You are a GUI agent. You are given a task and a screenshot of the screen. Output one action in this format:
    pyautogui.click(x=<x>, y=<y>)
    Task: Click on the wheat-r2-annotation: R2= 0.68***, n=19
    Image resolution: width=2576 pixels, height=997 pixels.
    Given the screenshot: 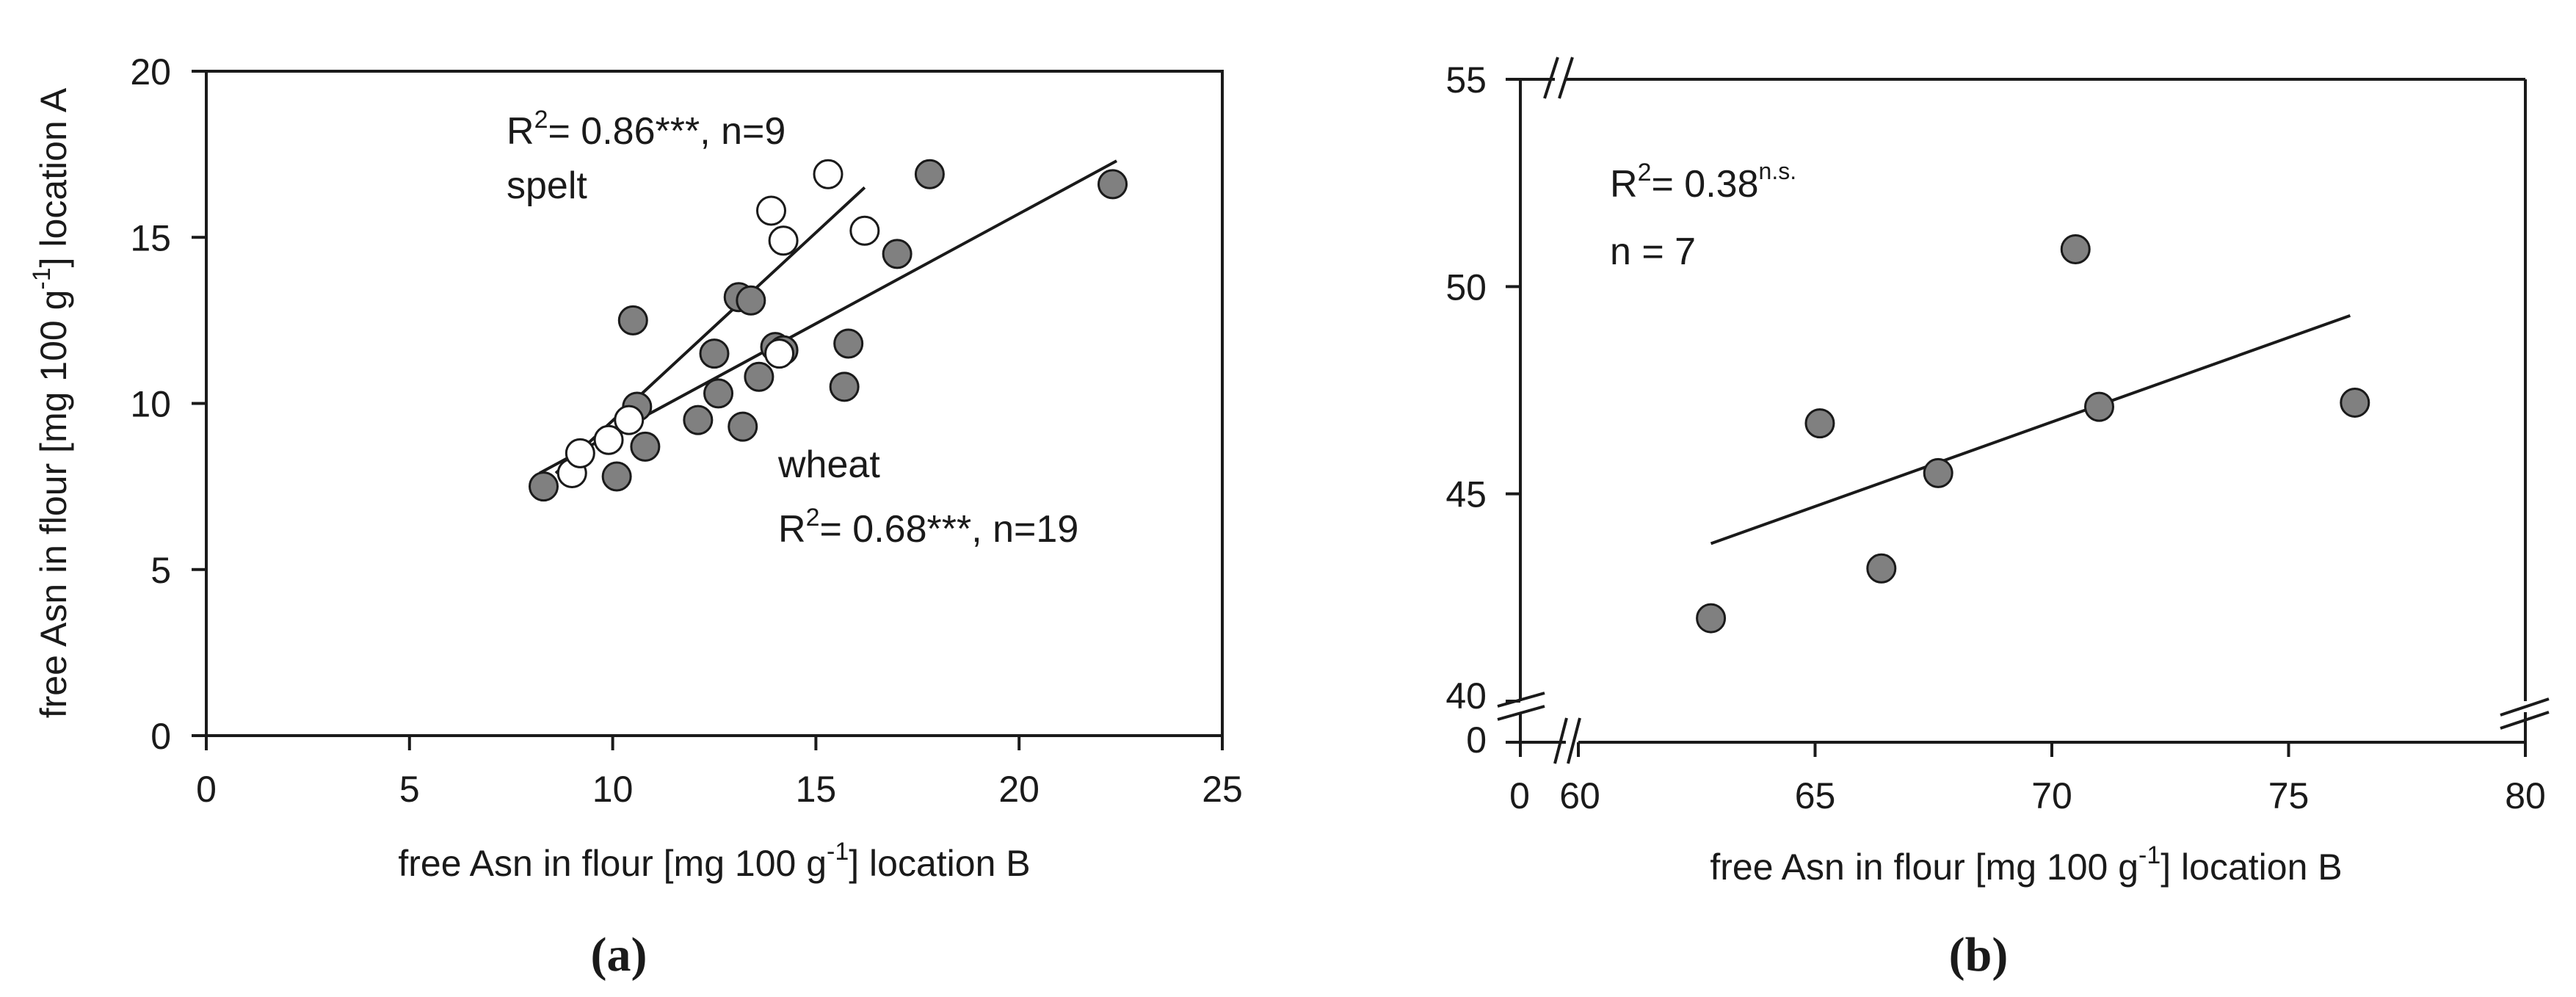 What is the action you would take?
    pyautogui.click(x=928, y=527)
    